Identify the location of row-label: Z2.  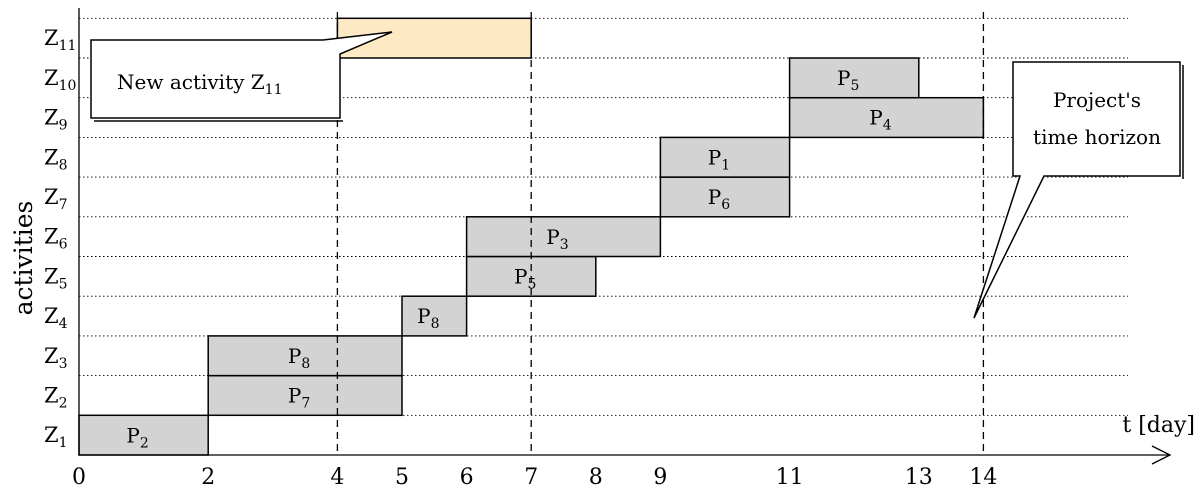
(56, 397).